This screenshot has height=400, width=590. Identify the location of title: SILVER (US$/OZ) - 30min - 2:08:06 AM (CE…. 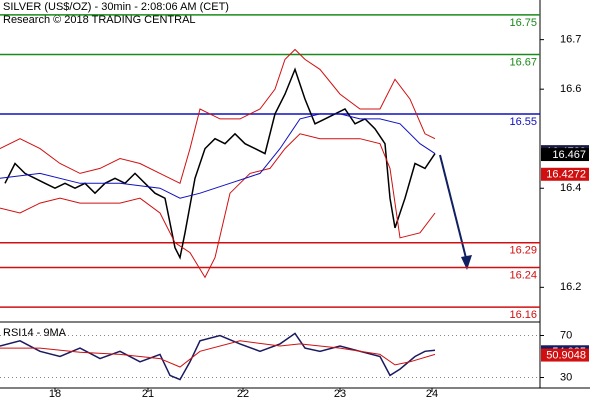
(116, 7).